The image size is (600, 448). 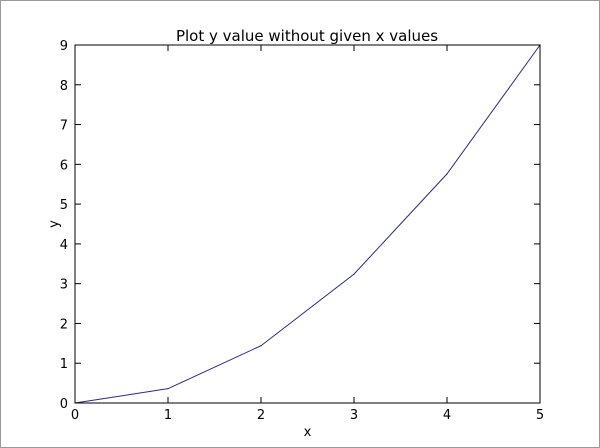 I want to click on x-tick-label: 0, so click(x=75, y=415).